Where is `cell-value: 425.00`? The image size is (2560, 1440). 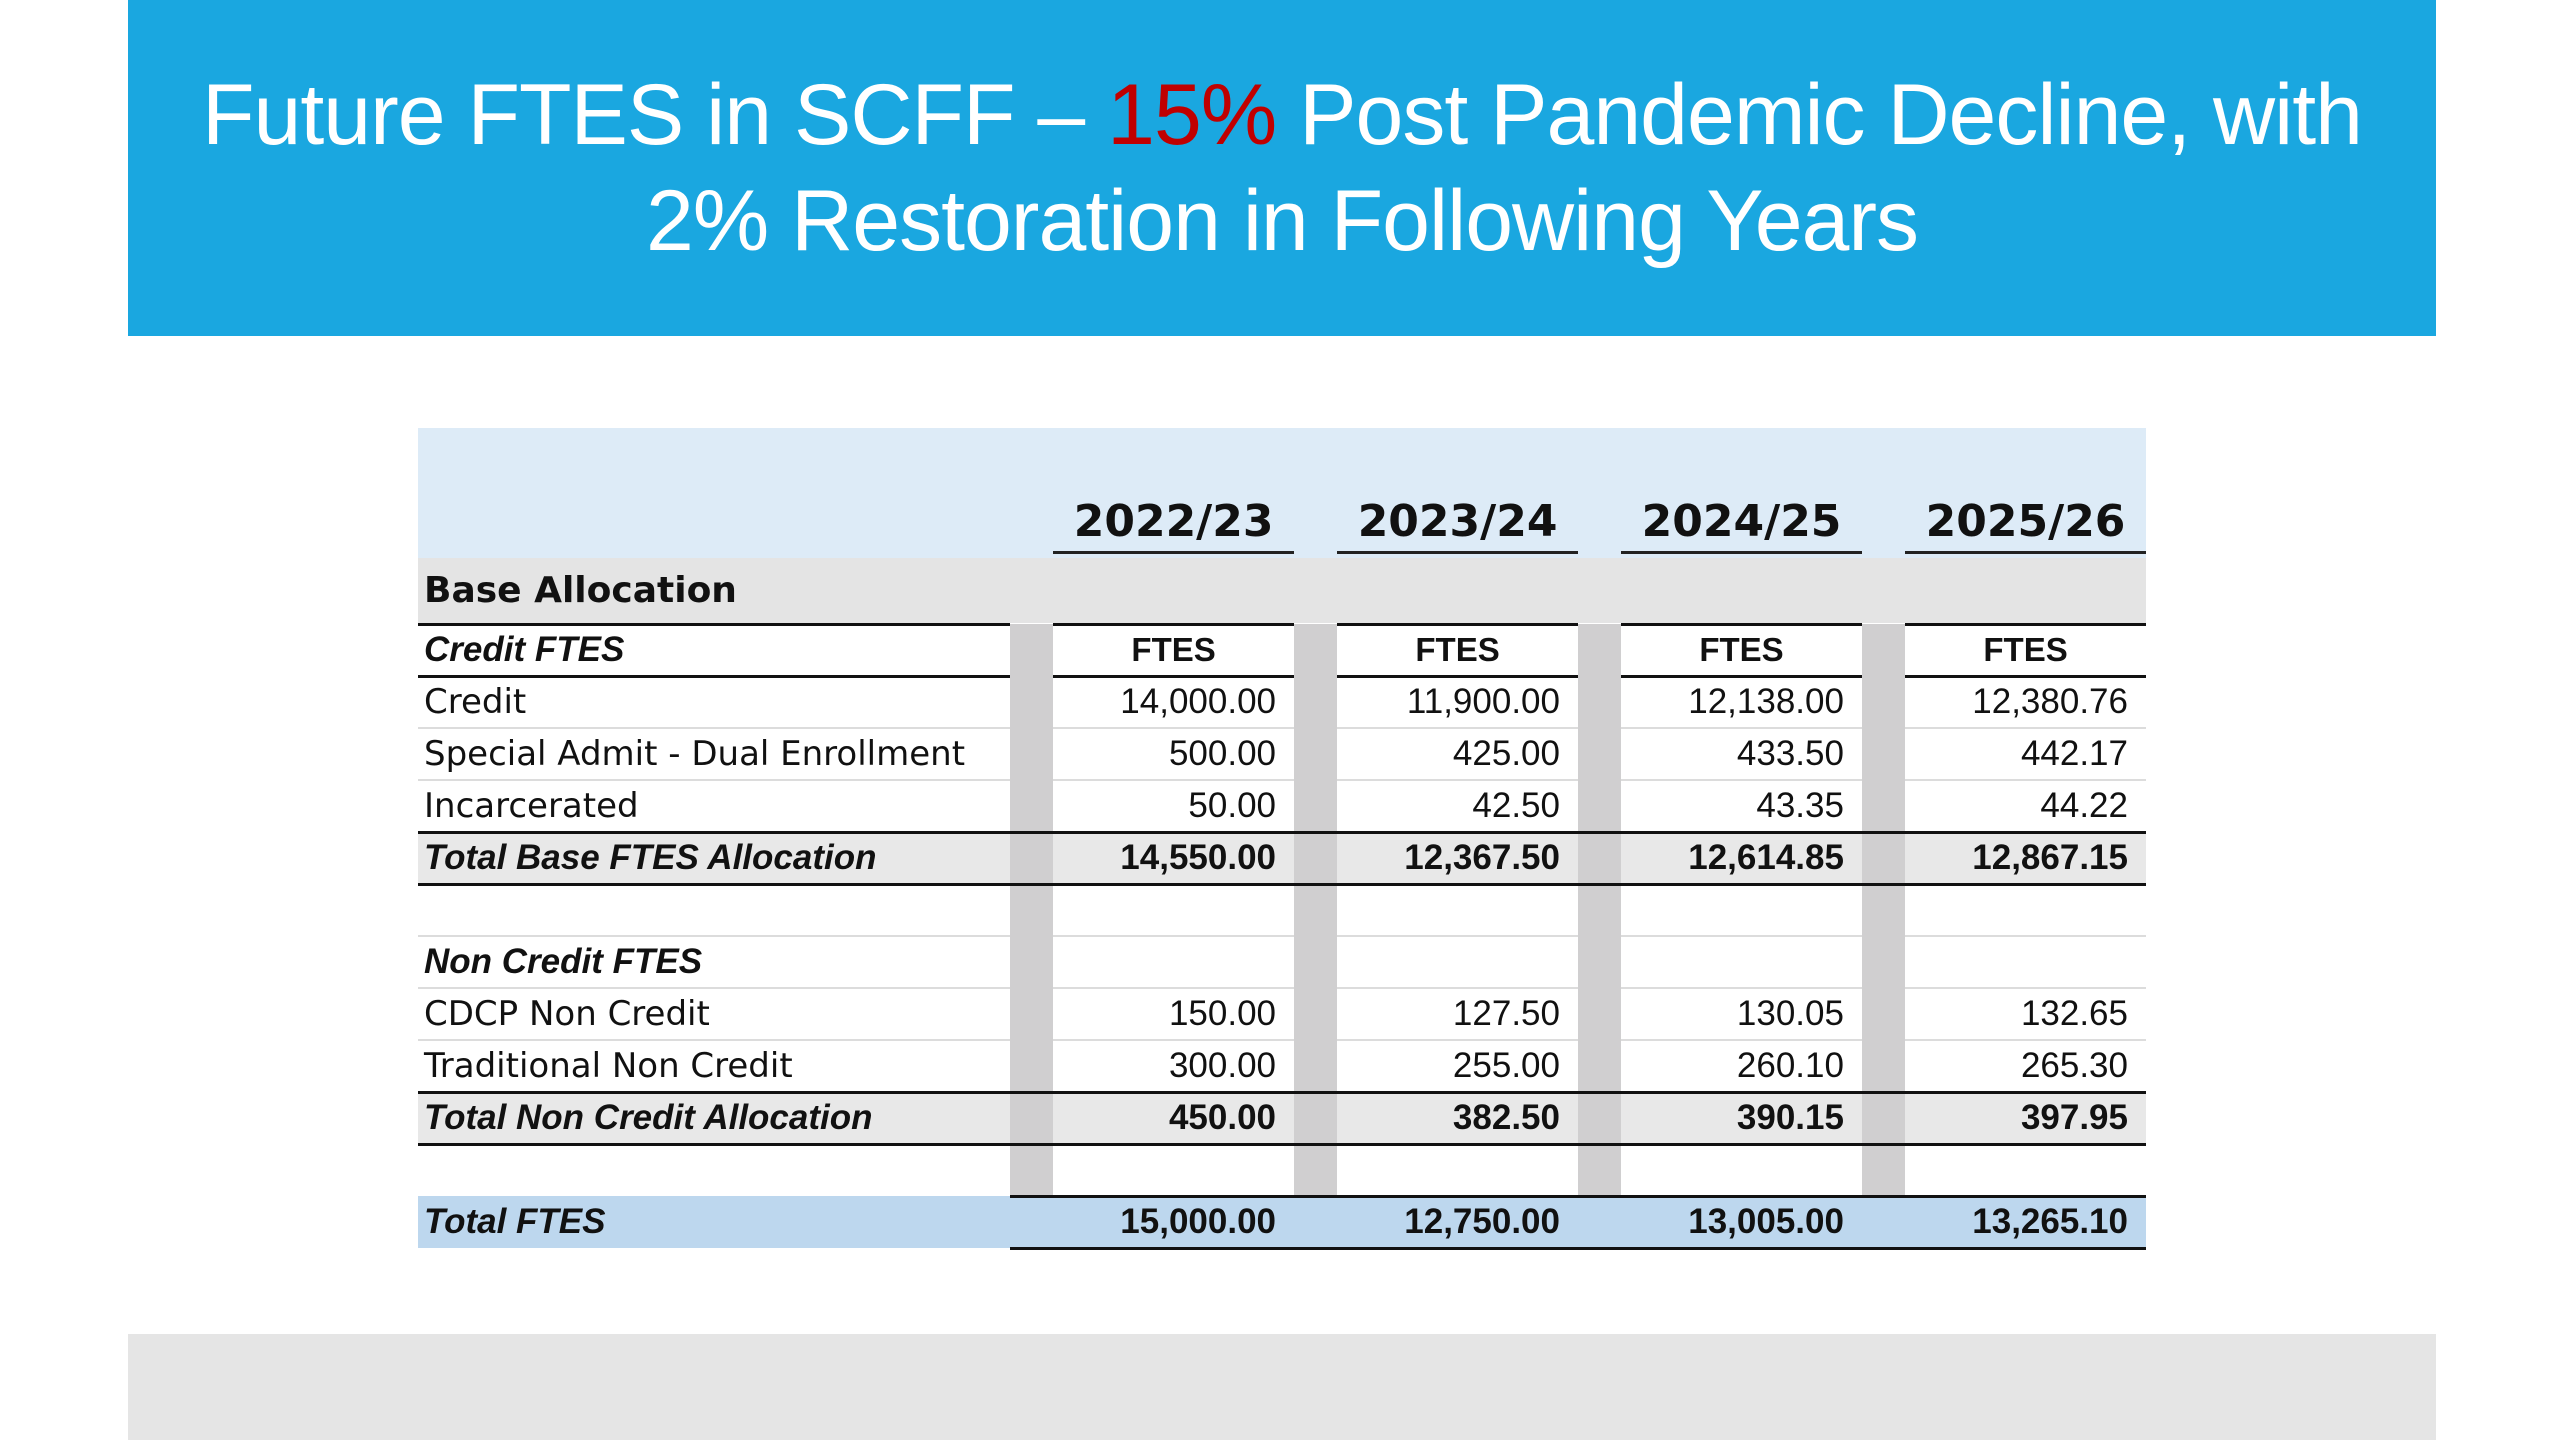
cell-value: 425.00 is located at coordinates (1457, 754).